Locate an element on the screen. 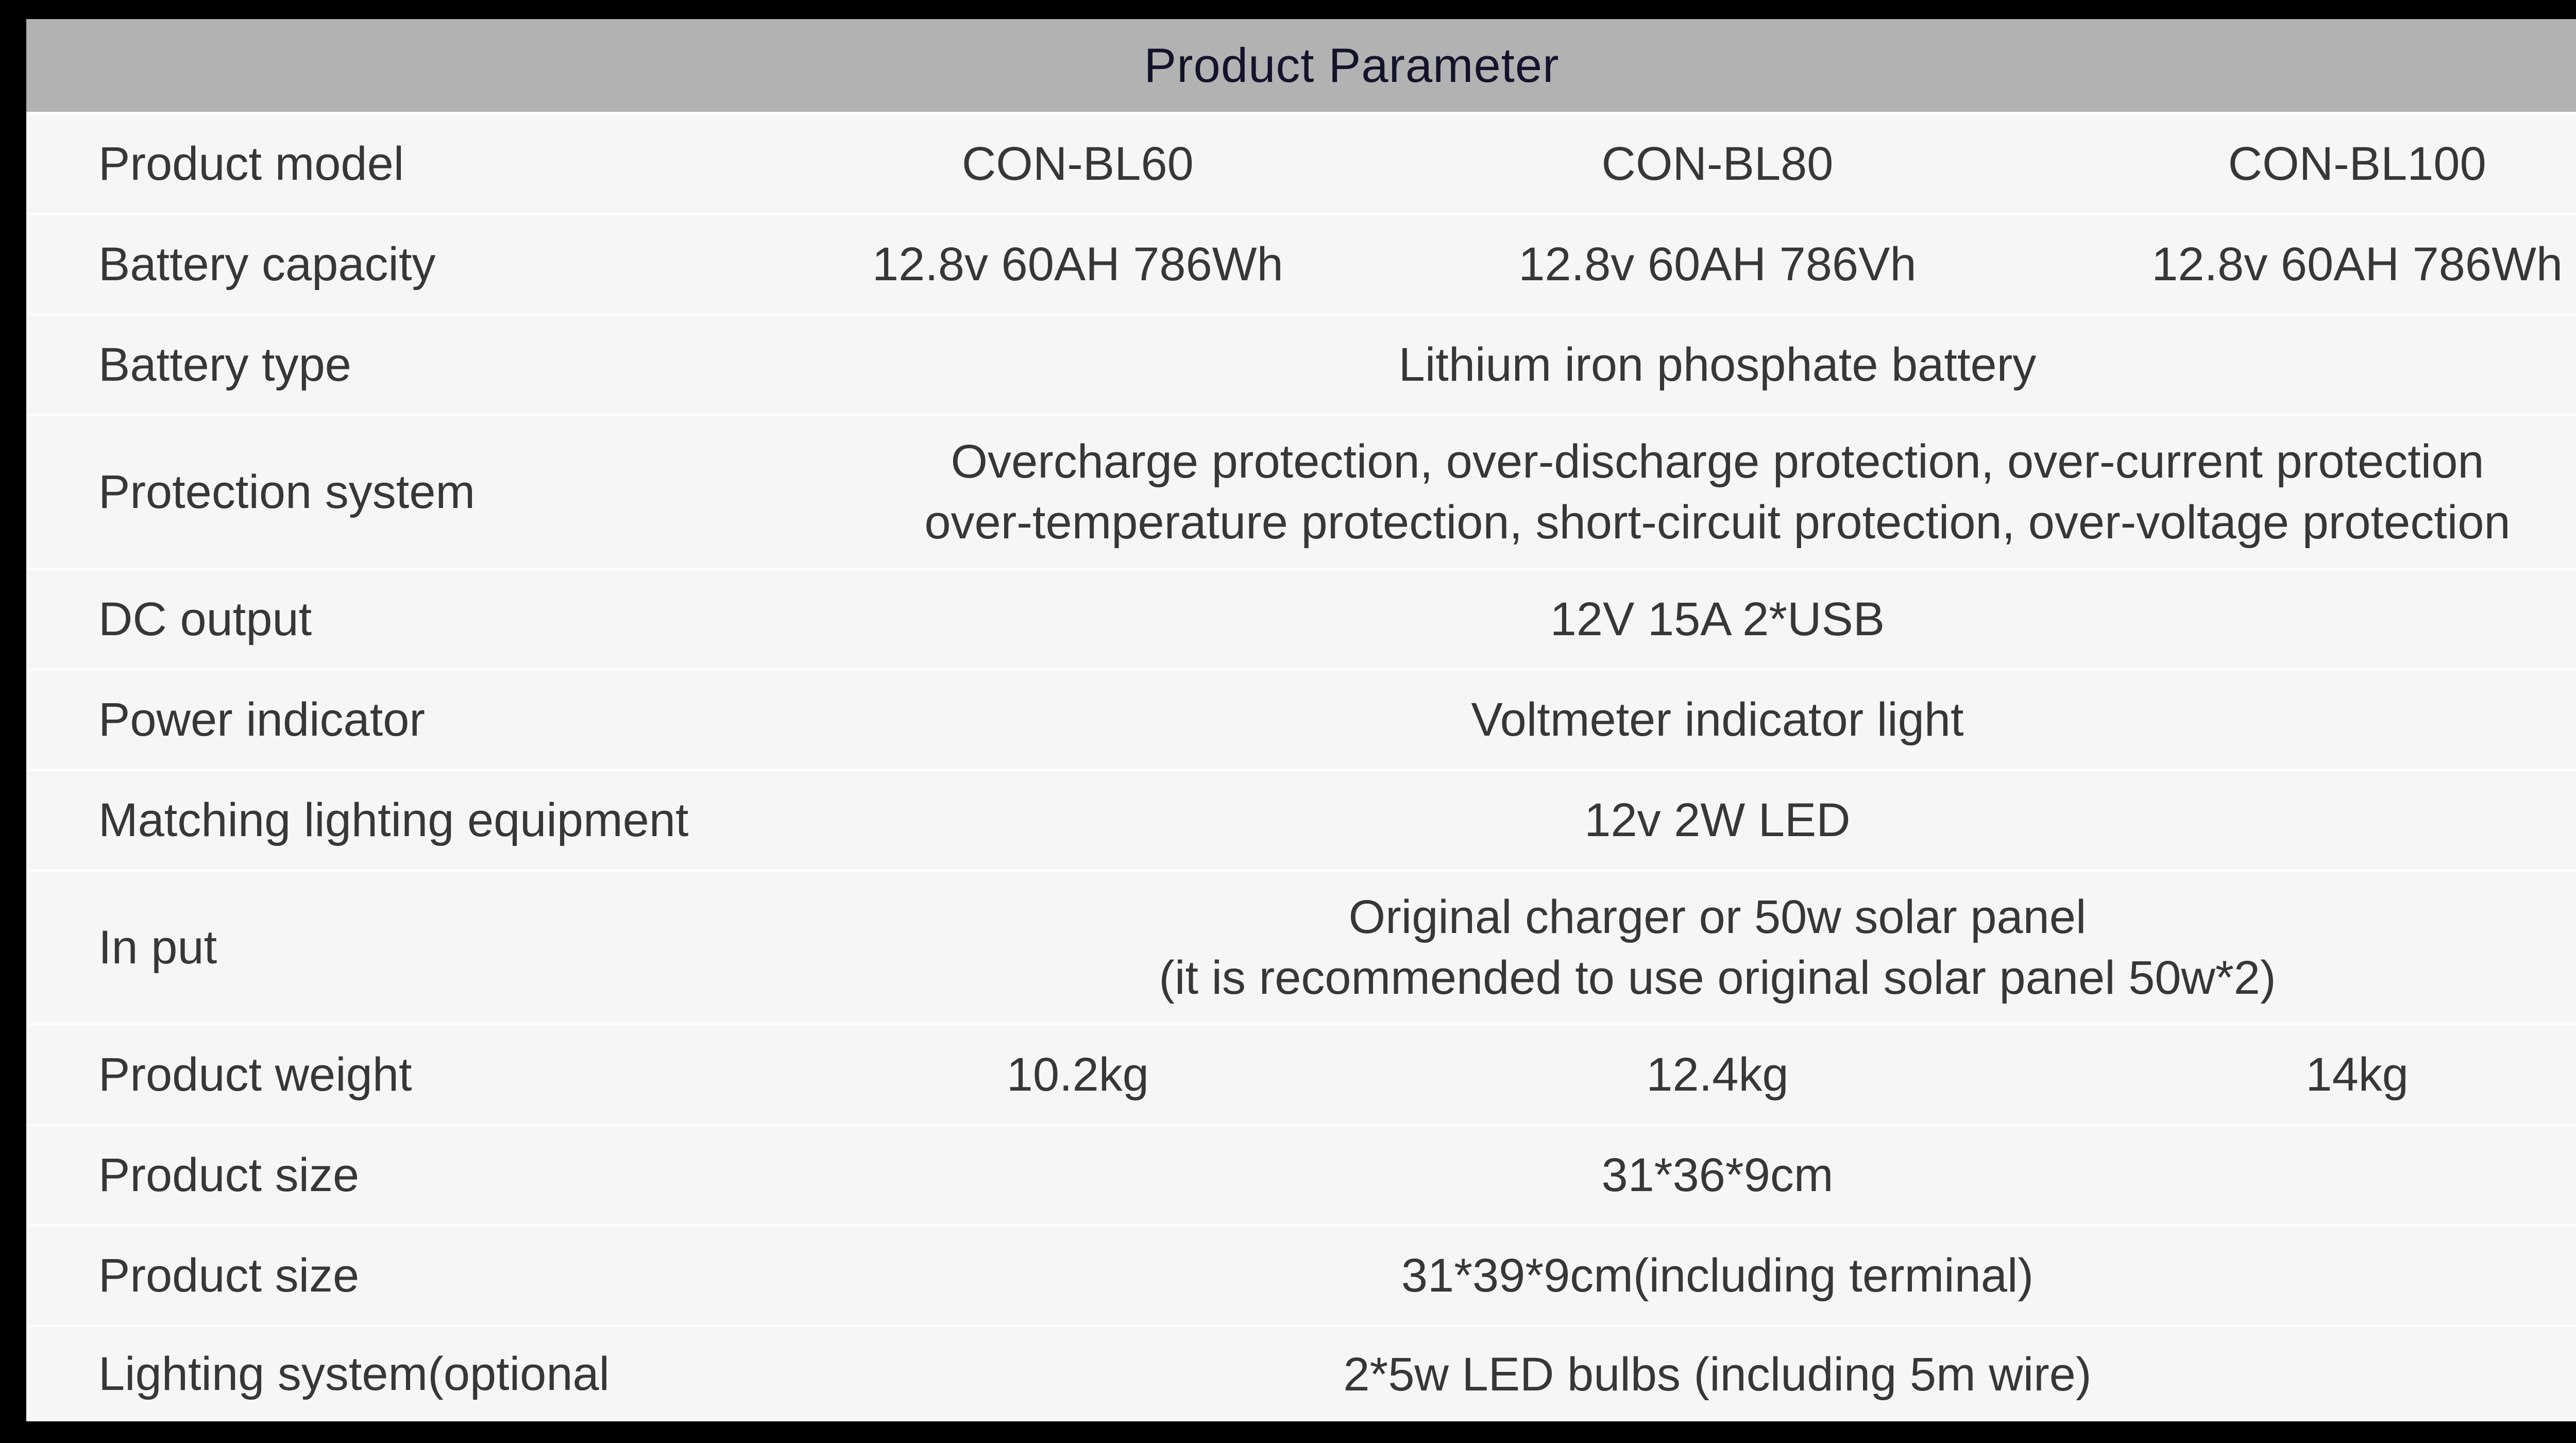 The width and height of the screenshot is (2576, 1443). table-row: Matching lighting equipment 12v 2W LED is located at coordinates (1301, 820).